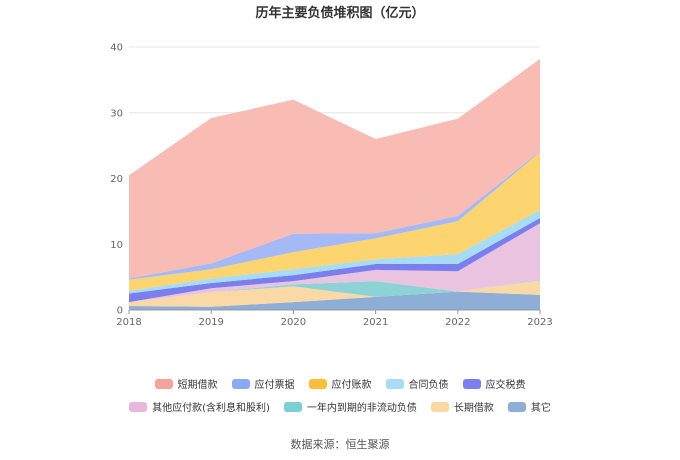 The width and height of the screenshot is (680, 460). I want to click on x-tick-label: 2019, so click(210, 322).